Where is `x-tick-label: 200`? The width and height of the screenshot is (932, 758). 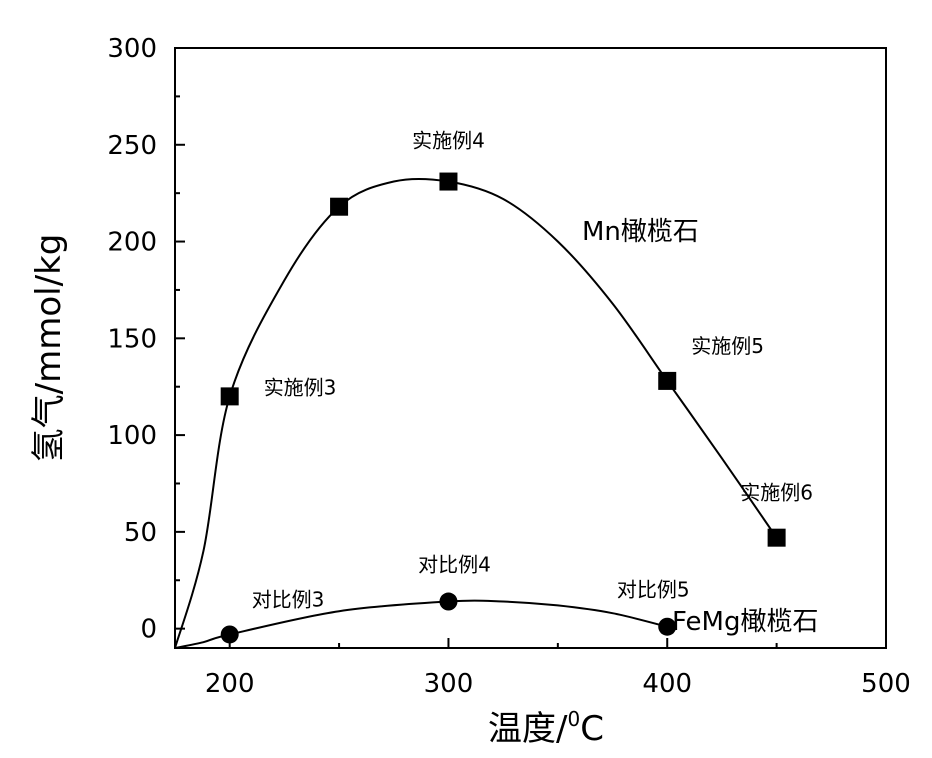 x-tick-label: 200 is located at coordinates (230, 684).